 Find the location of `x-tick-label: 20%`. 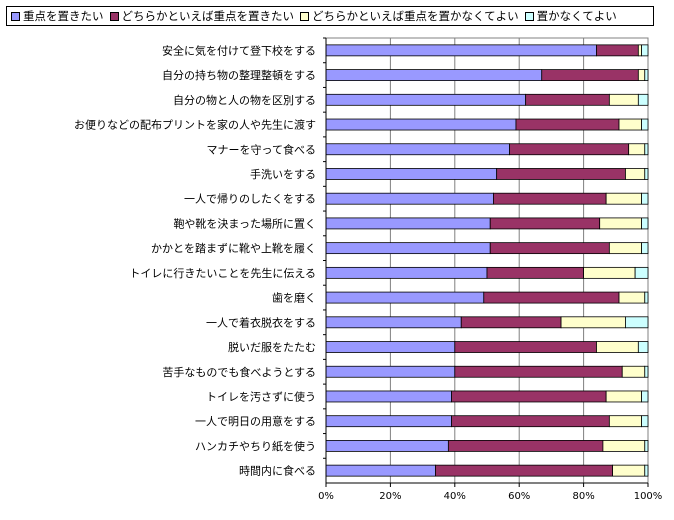

x-tick-label: 20% is located at coordinates (390, 496).